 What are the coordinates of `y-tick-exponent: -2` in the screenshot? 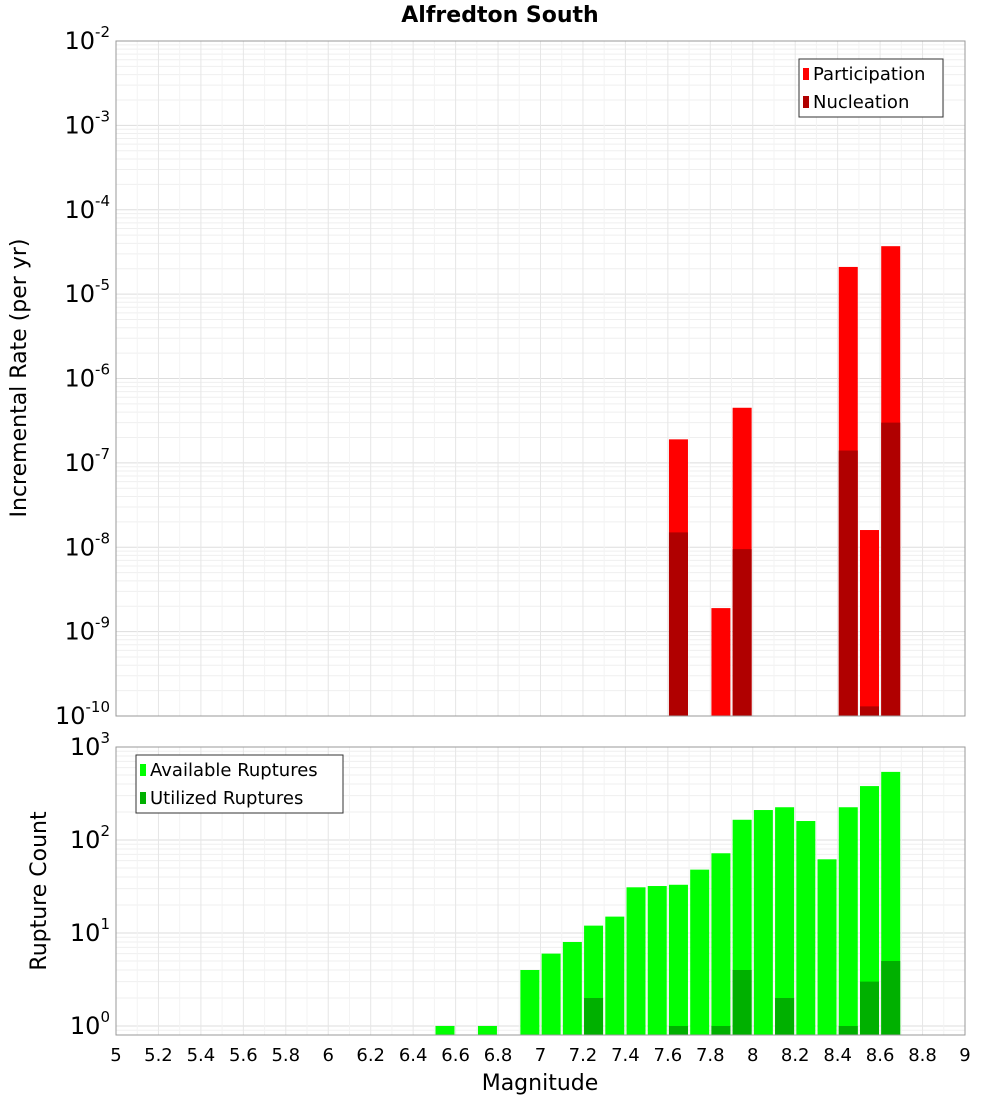 It's located at (102, 32).